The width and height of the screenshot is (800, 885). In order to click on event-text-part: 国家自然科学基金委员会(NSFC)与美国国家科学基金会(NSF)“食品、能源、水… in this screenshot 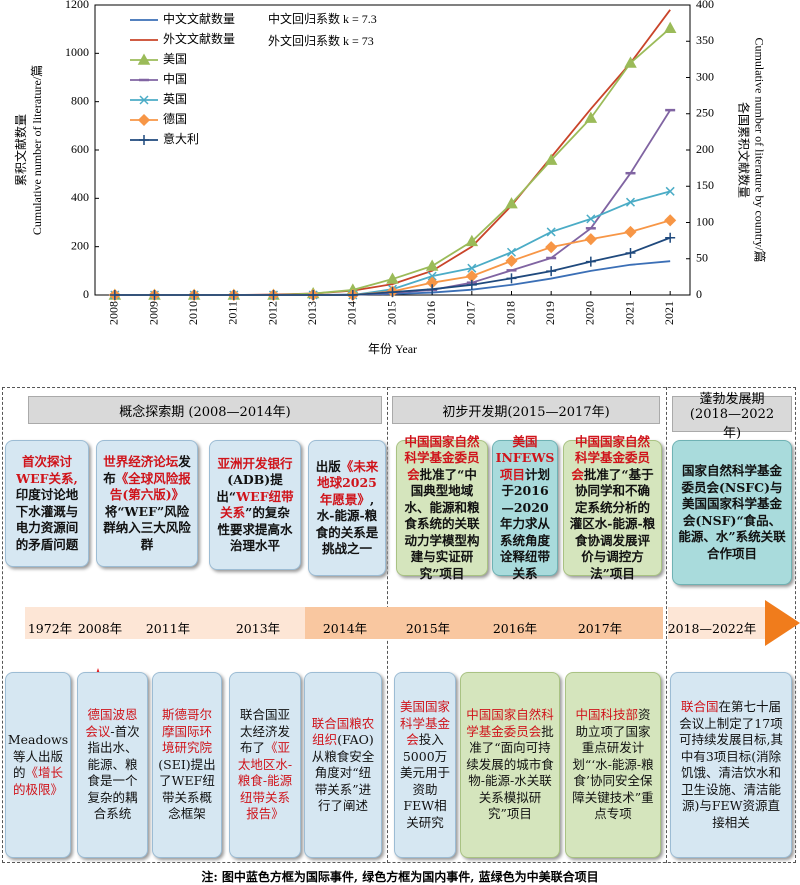, I will do `click(732, 512)`.